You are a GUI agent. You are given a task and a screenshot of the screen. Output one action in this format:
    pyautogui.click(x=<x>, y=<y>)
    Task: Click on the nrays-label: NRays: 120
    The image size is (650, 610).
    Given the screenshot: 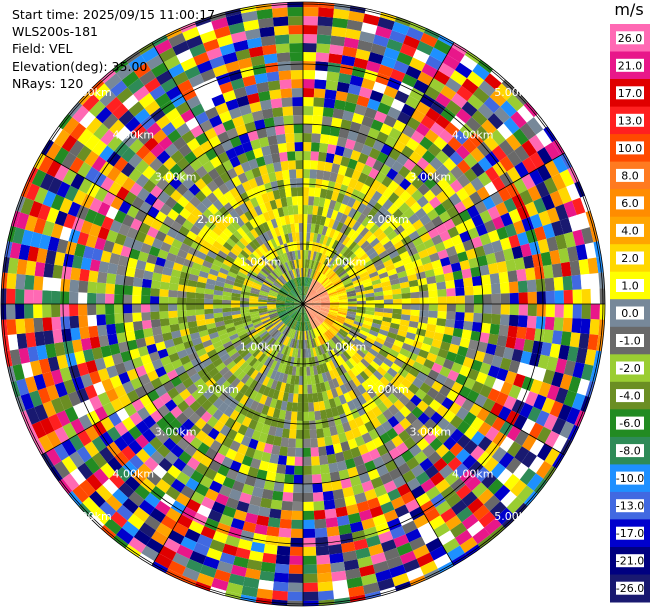 What is the action you would take?
    pyautogui.click(x=48, y=83)
    